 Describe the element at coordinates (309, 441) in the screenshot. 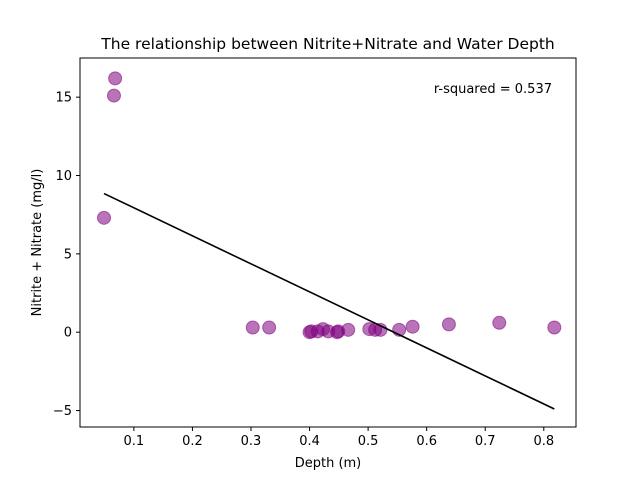

I see `x-tick-label: 0.4` at that location.